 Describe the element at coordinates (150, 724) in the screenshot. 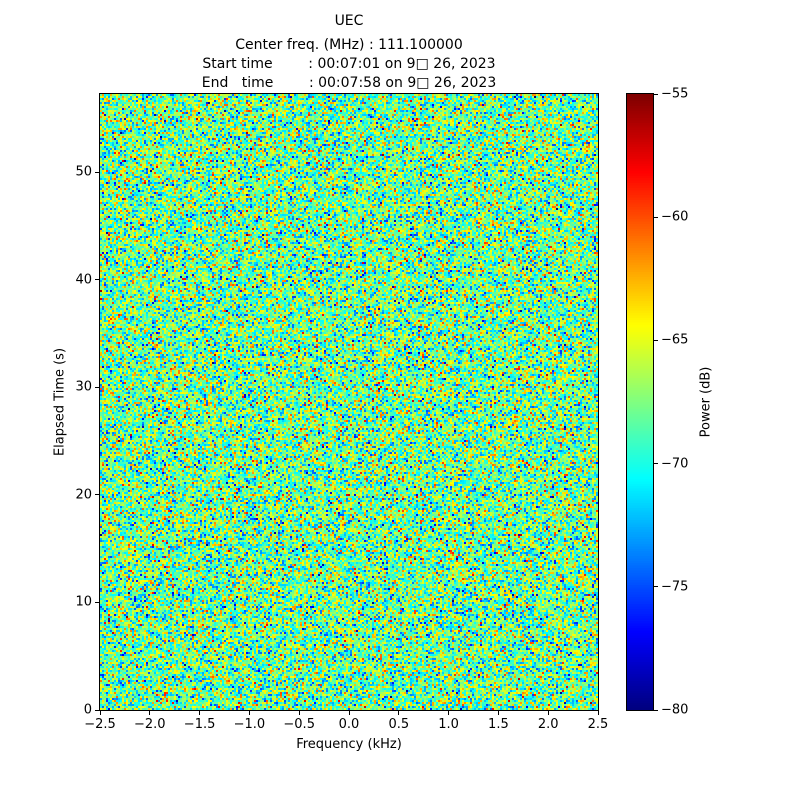

I see `x-tick-label: −2.0` at that location.